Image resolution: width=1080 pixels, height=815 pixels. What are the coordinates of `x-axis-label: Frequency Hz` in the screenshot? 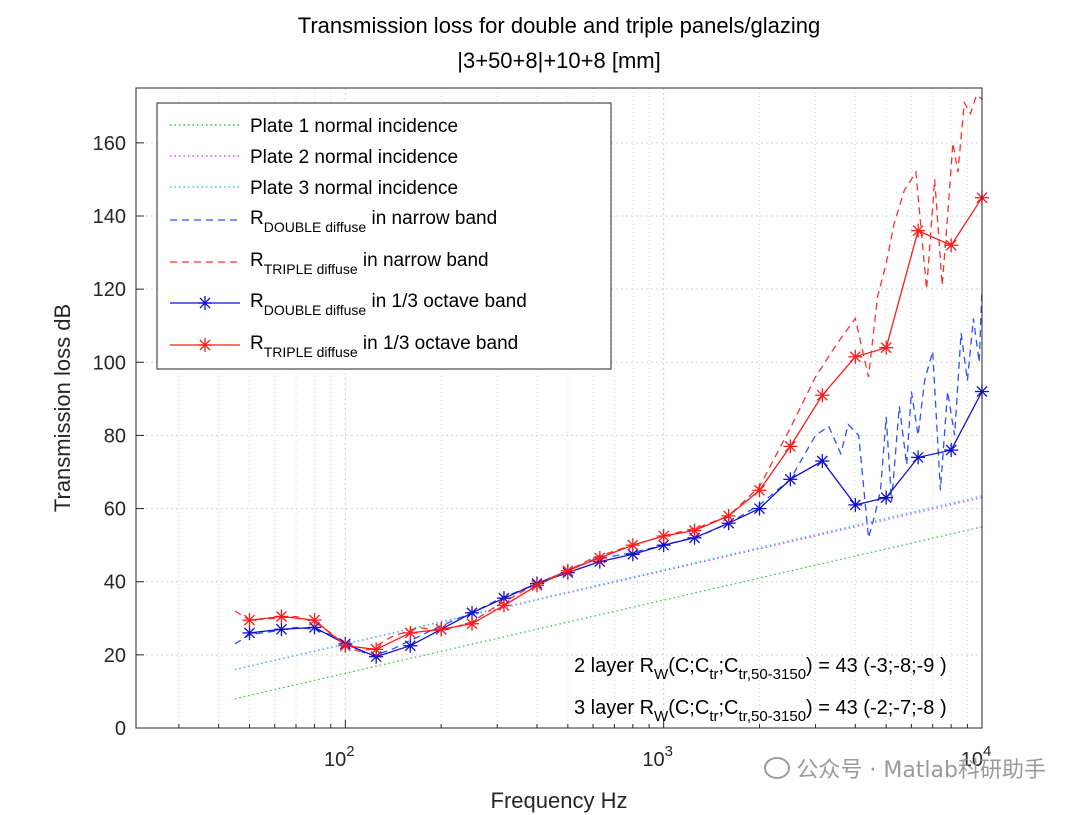 It's located at (559, 800).